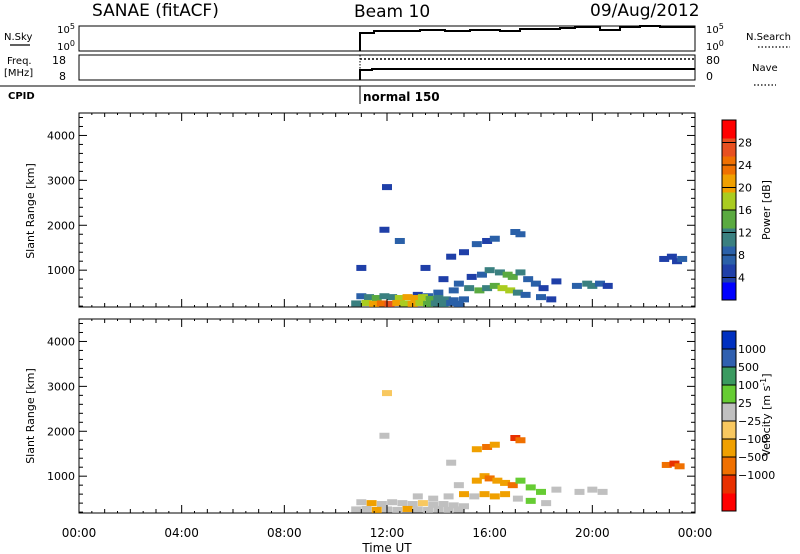  What do you see at coordinates (181, 533) in the screenshot?
I see `x-tick-label: 04:00` at bounding box center [181, 533].